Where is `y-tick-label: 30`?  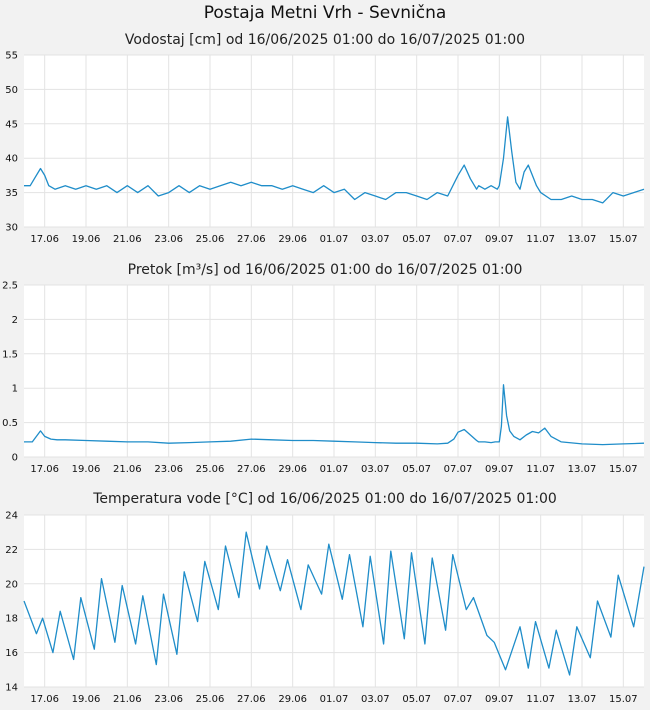
y-tick-label: 30 is located at coordinates (11, 228).